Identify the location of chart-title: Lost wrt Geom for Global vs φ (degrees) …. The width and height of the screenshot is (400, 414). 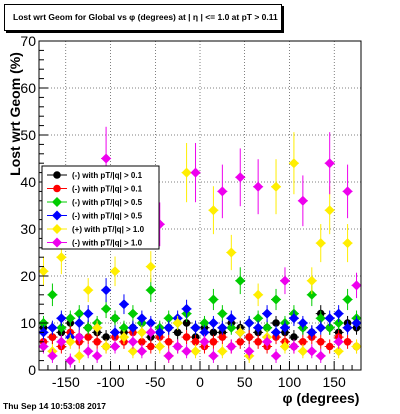
(145, 17).